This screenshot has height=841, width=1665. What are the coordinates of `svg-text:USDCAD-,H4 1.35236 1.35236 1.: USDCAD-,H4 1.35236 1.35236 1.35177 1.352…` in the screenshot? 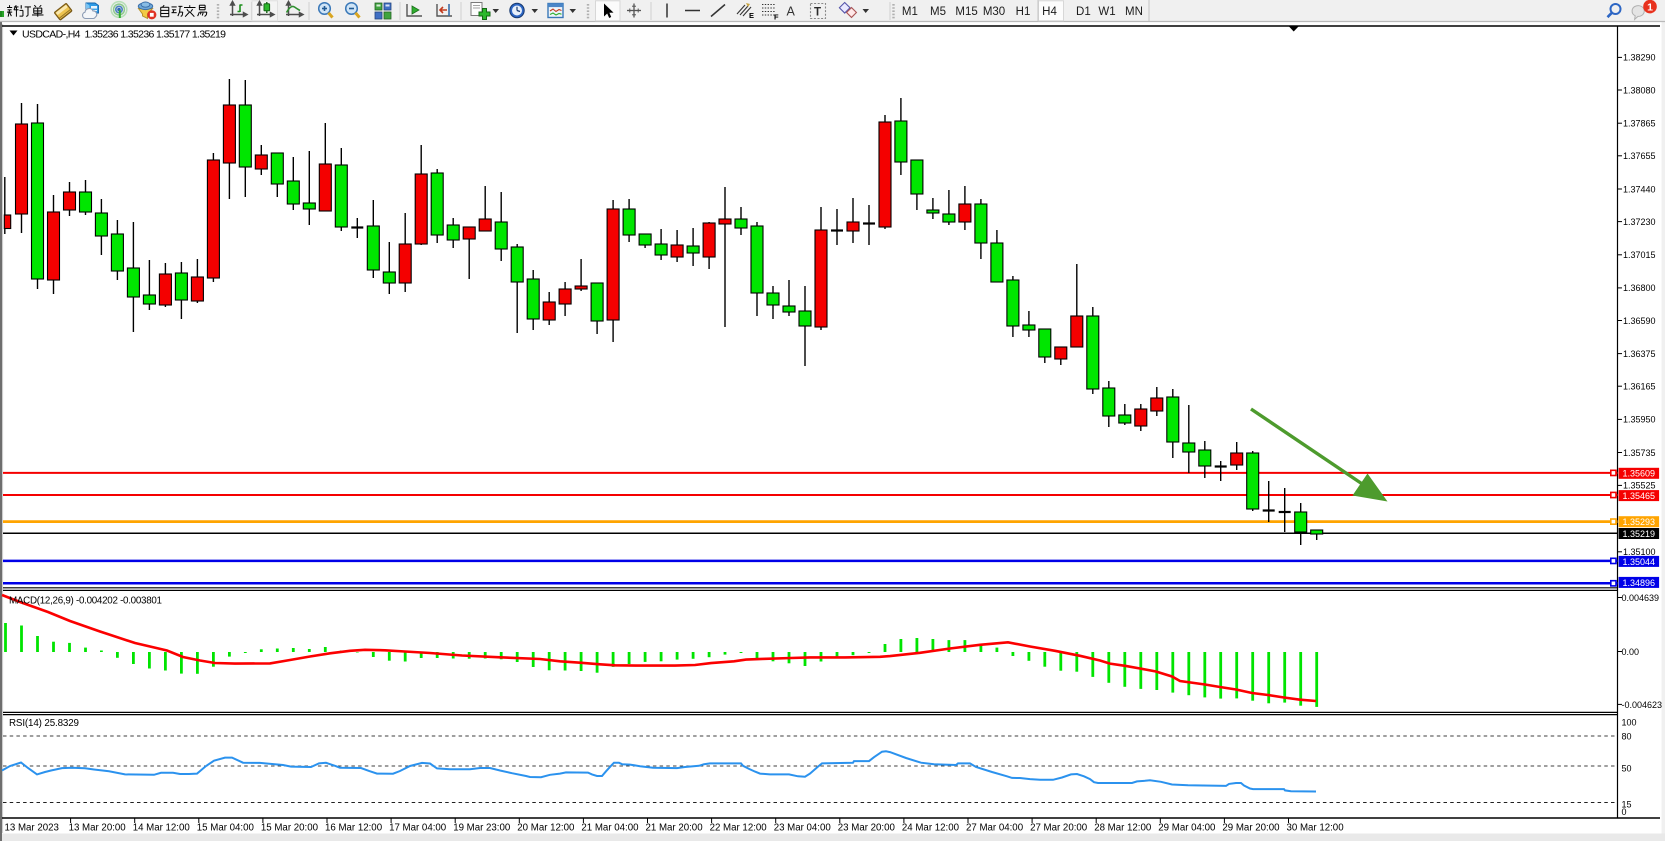 It's located at (124, 35).